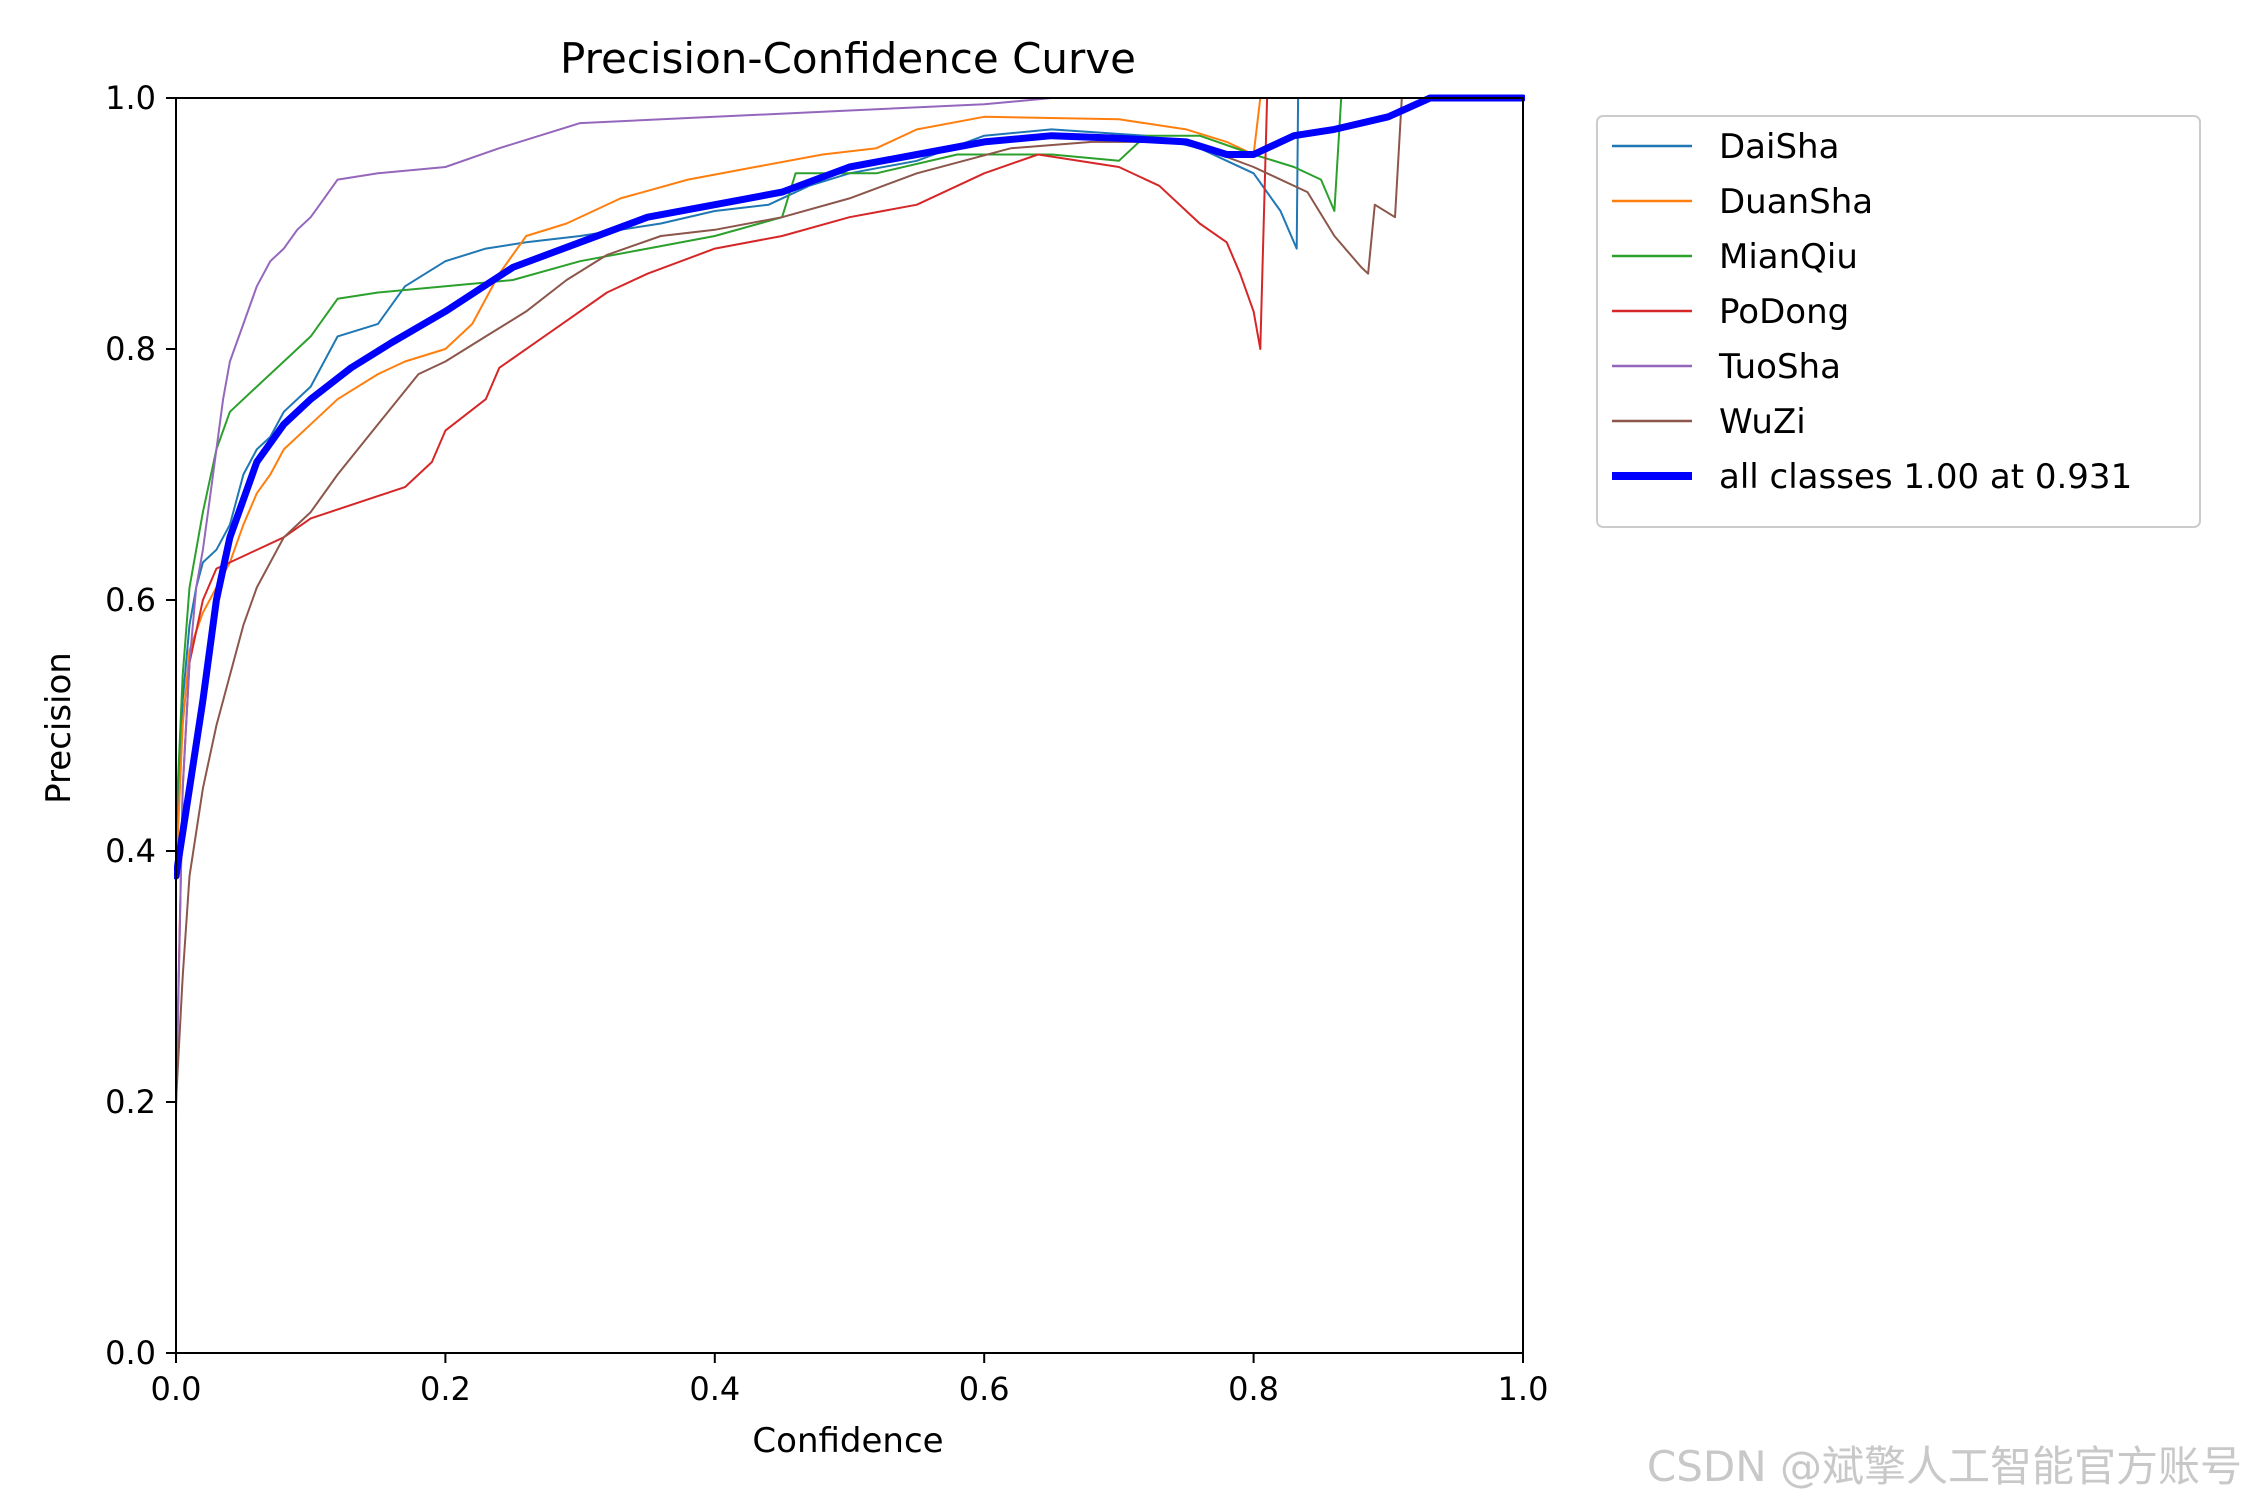 This screenshot has width=2250, height=1500. Describe the element at coordinates (1253, 1389) in the screenshot. I see `x-tick-label: 0.8` at that location.